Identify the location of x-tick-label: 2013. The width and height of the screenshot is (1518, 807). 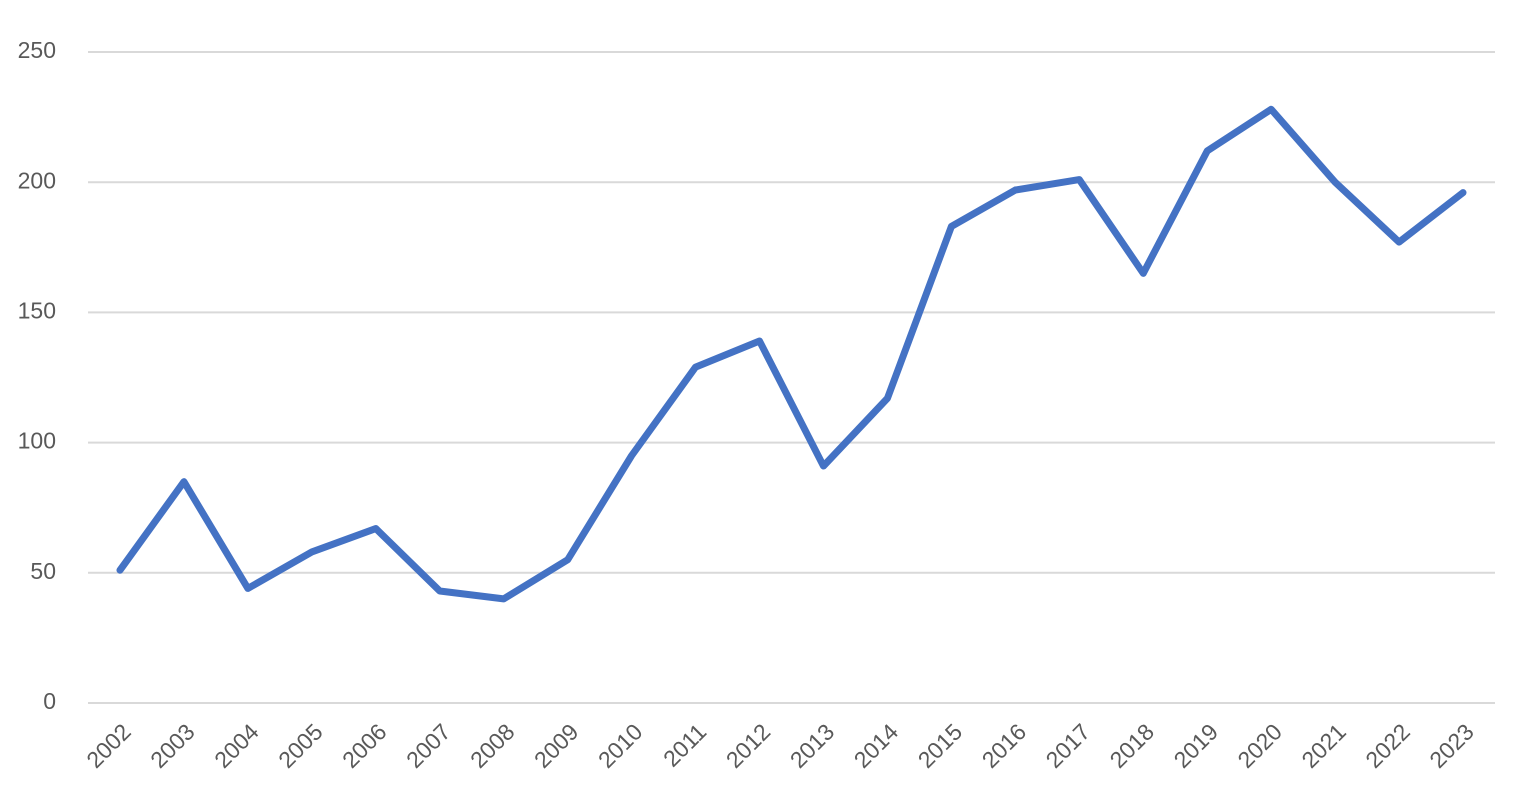
(812, 745).